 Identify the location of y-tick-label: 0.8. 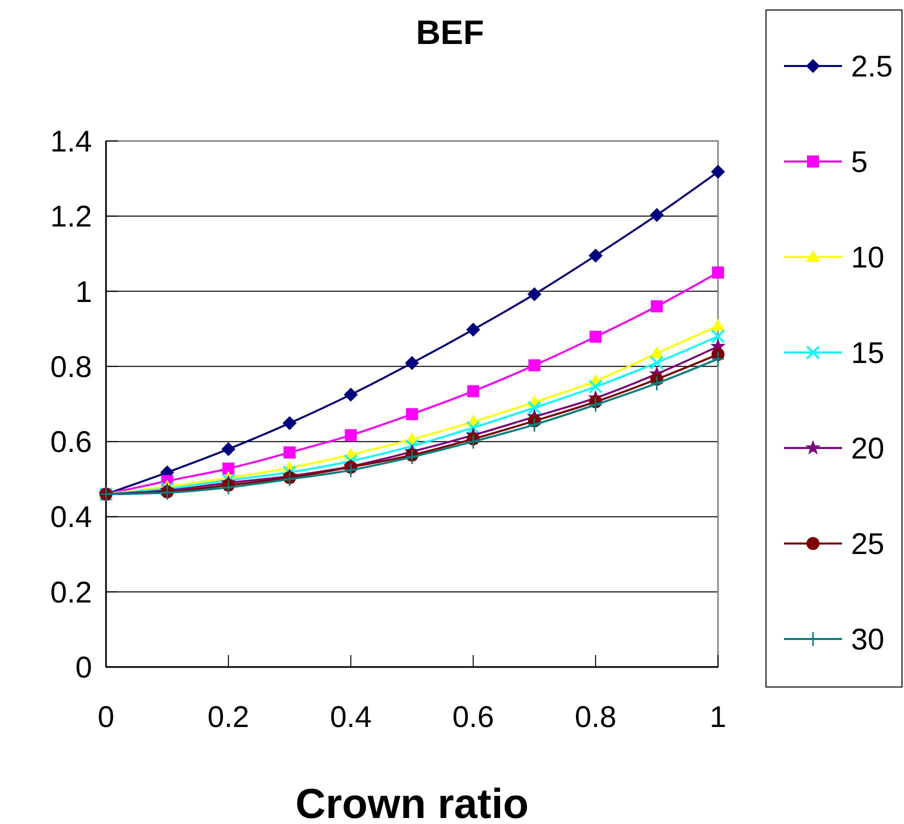
(71, 367).